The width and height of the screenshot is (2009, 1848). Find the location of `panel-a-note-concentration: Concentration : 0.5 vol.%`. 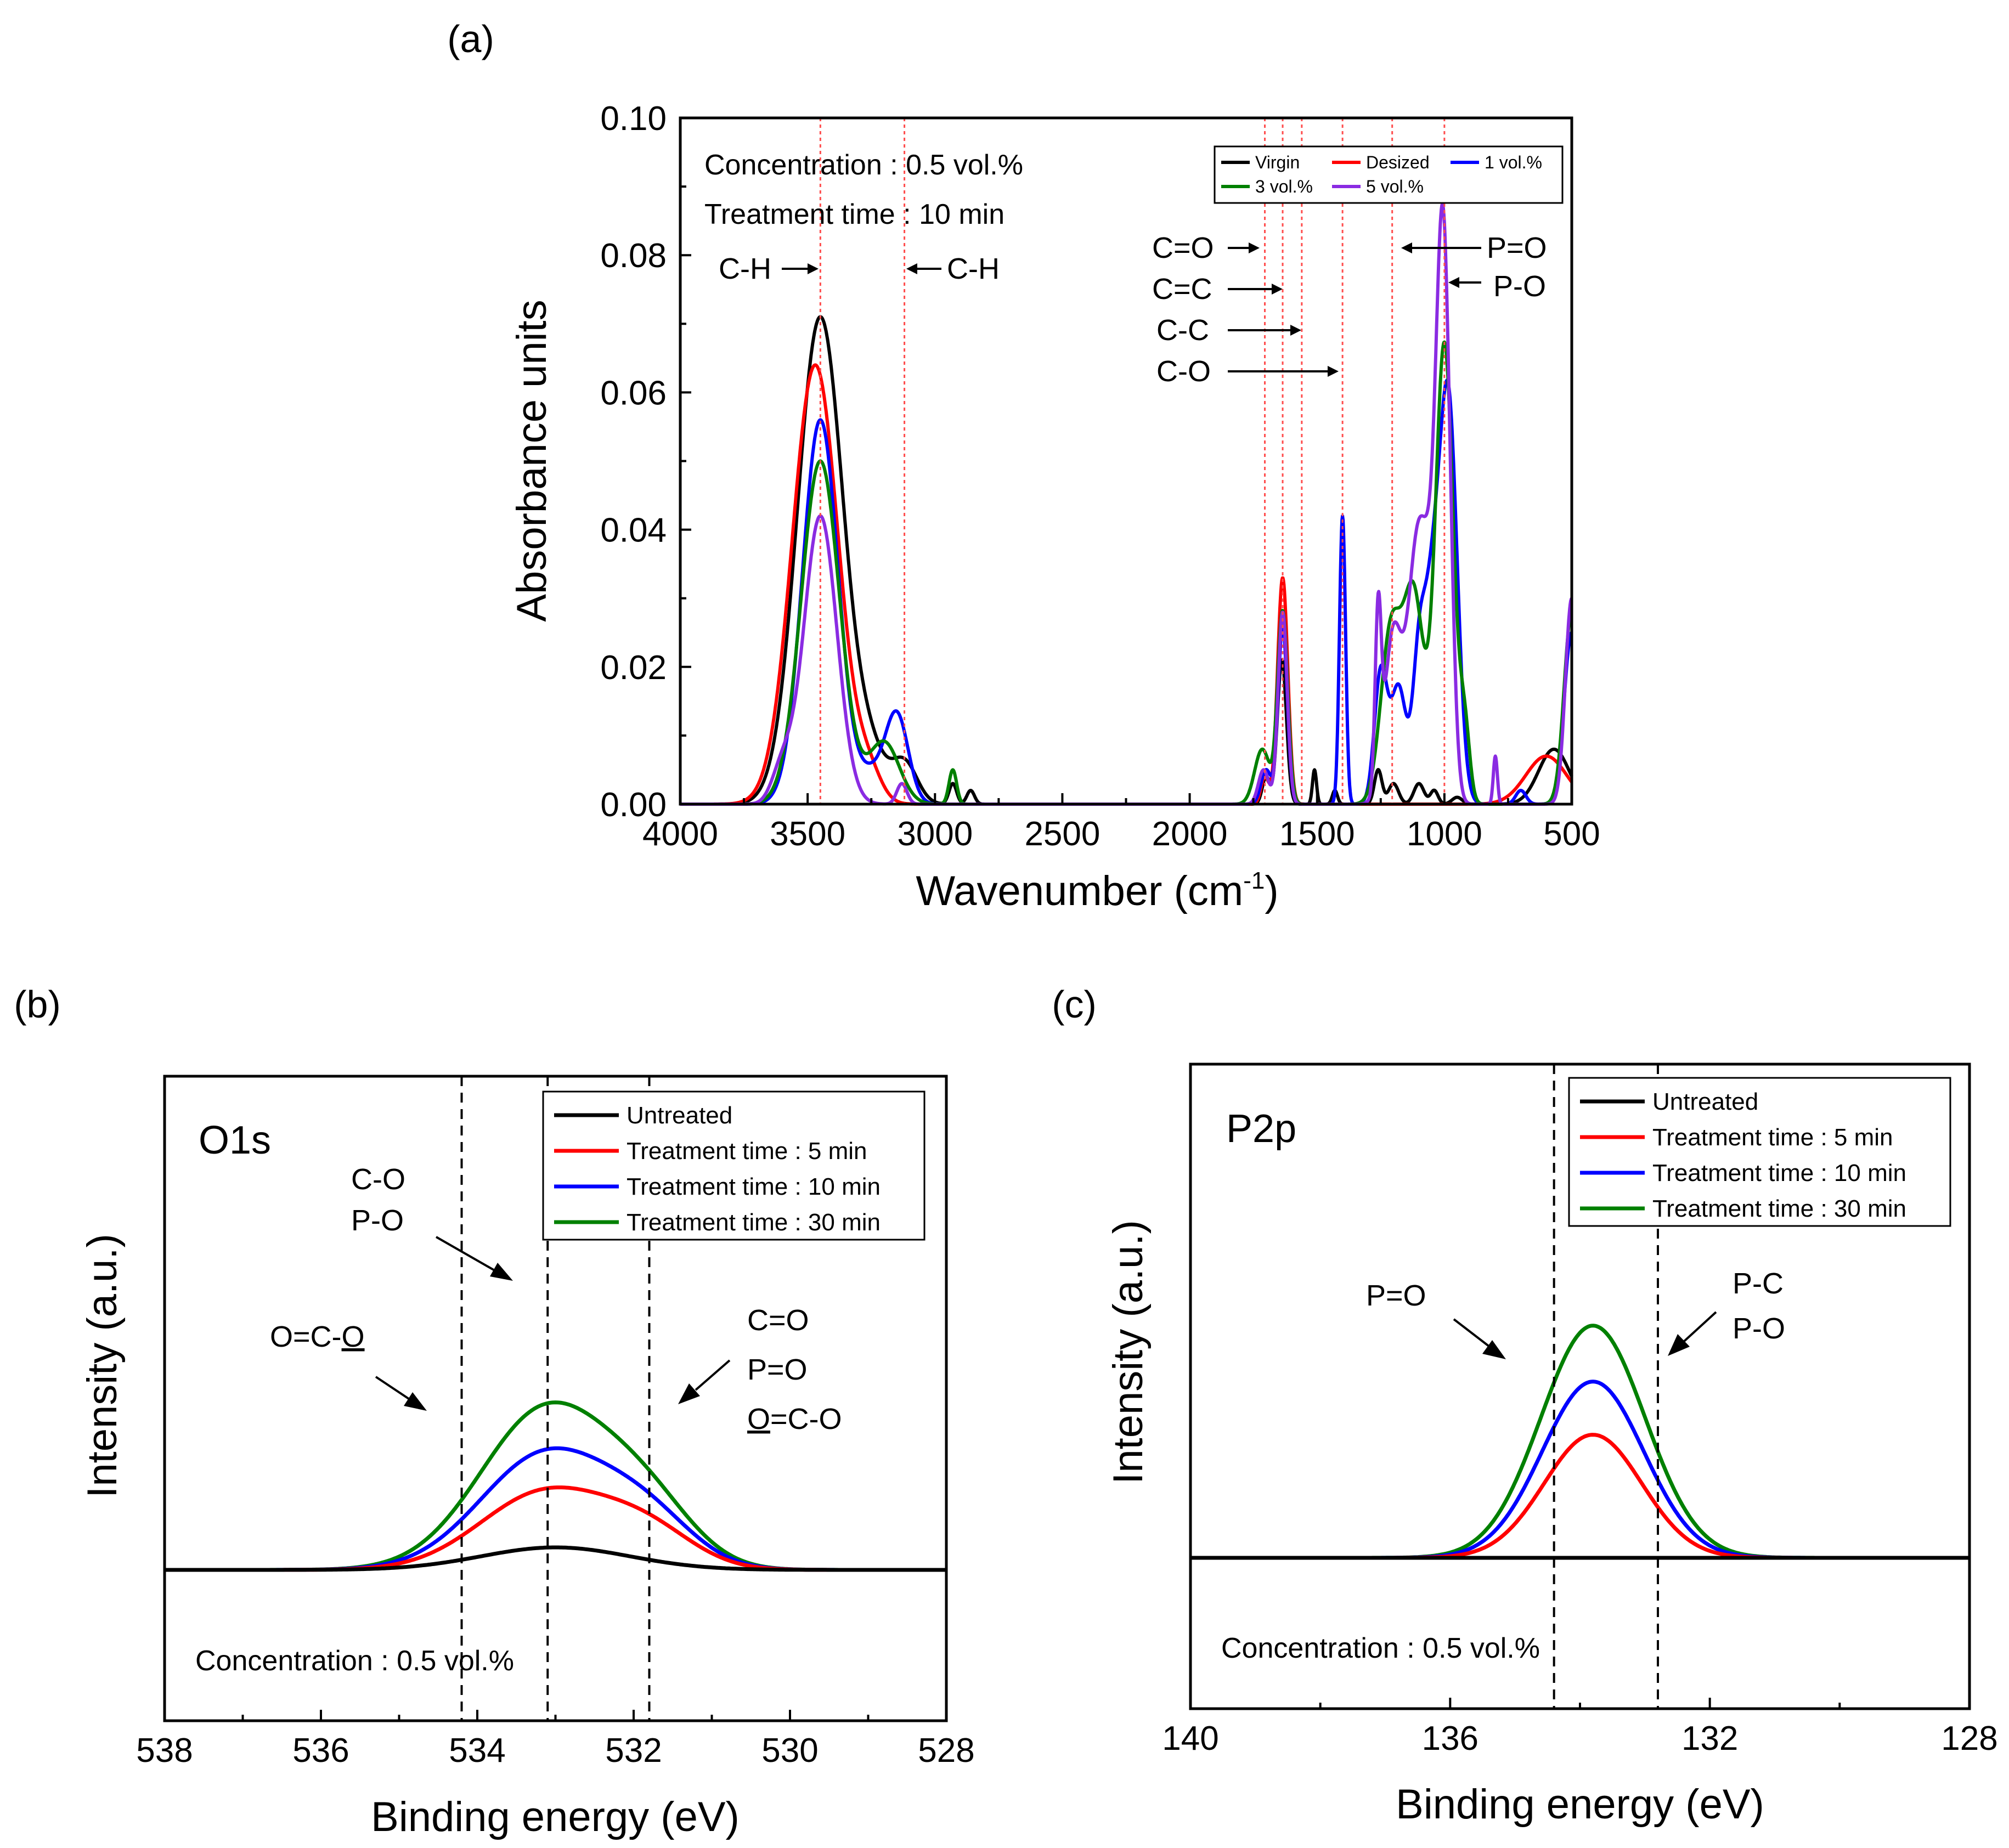

panel-a-note-concentration: Concentration : 0.5 vol.% is located at coordinates (863, 165).